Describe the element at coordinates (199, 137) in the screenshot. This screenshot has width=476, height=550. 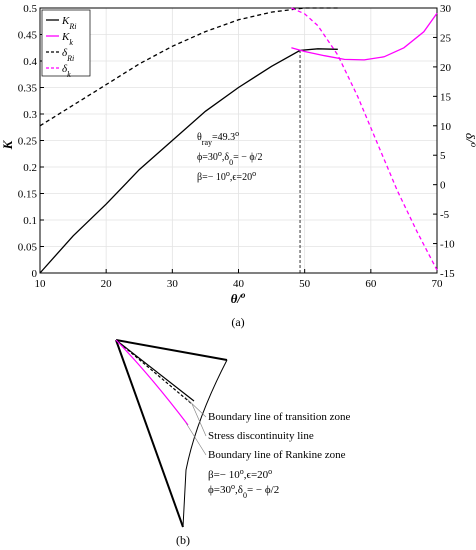
I see `text-part: θ` at that location.